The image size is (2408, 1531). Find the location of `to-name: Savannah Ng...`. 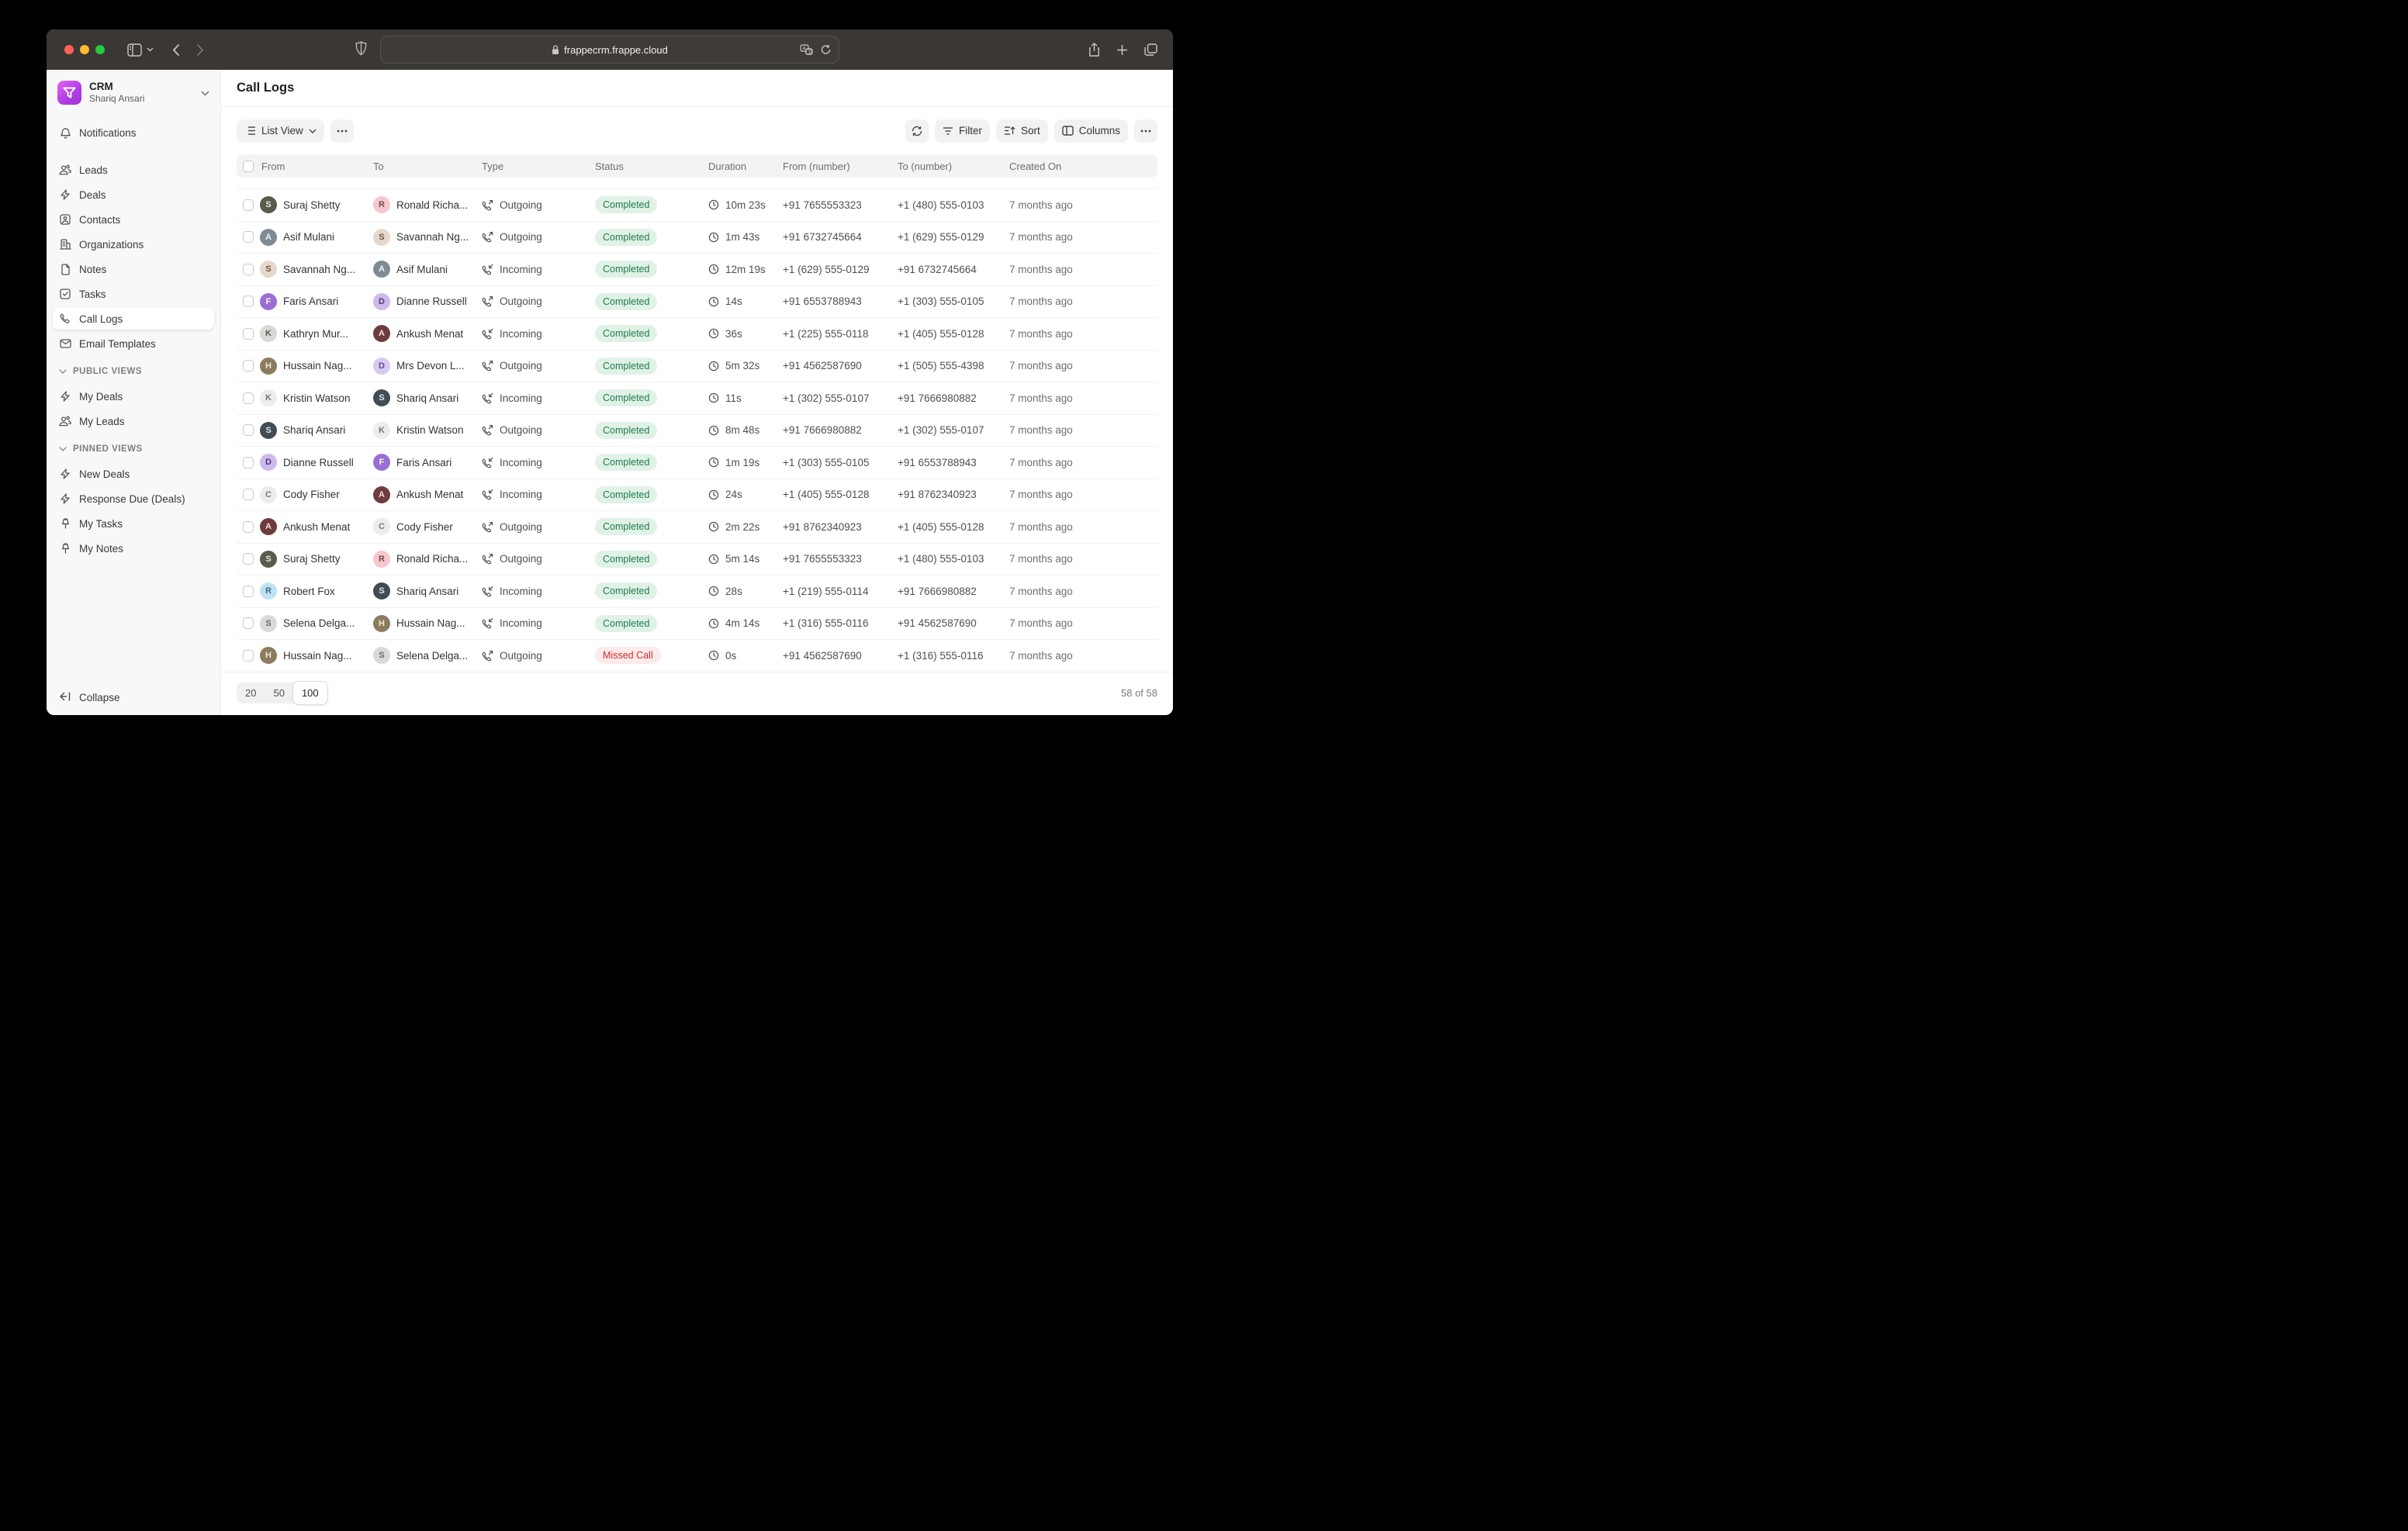

to-name: Savannah Ng... is located at coordinates (432, 237).